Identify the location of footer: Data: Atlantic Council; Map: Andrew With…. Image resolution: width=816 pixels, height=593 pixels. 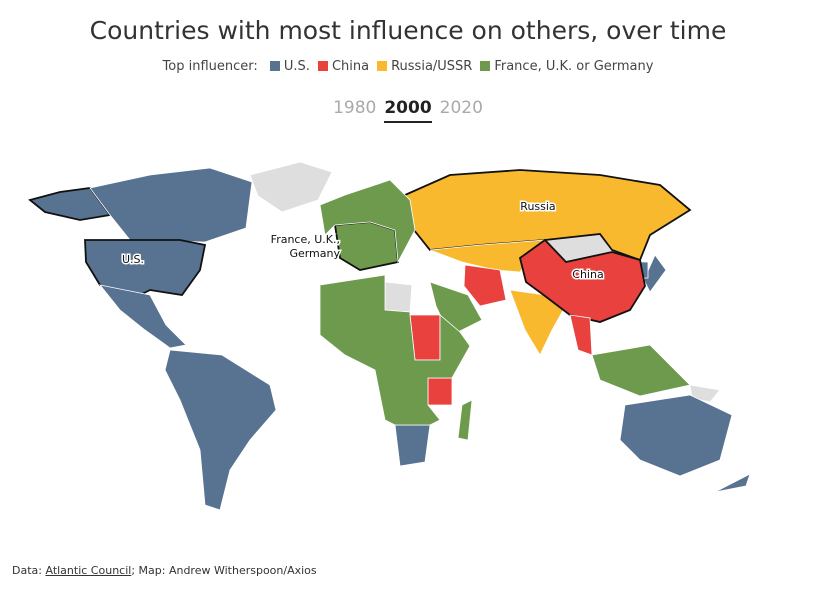
(164, 570).